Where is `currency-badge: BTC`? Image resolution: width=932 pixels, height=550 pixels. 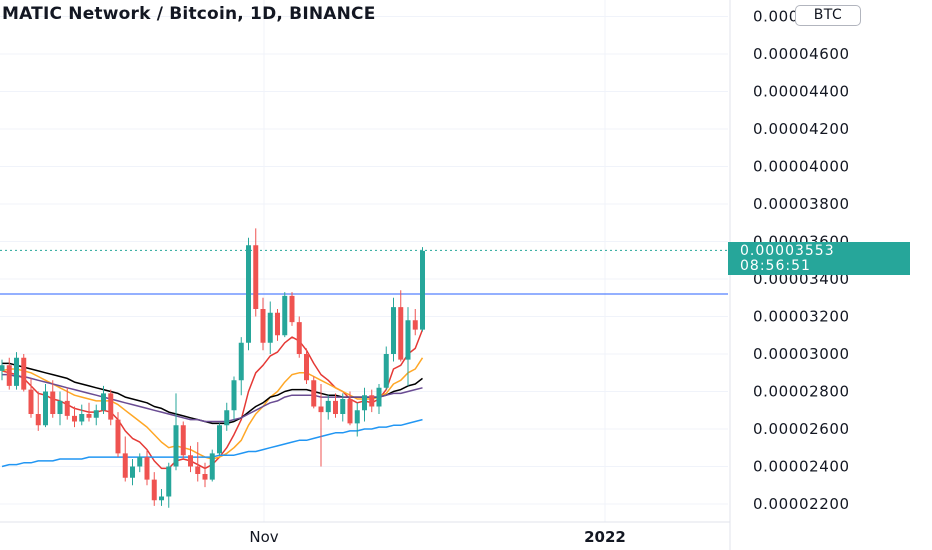 currency-badge: BTC is located at coordinates (828, 15).